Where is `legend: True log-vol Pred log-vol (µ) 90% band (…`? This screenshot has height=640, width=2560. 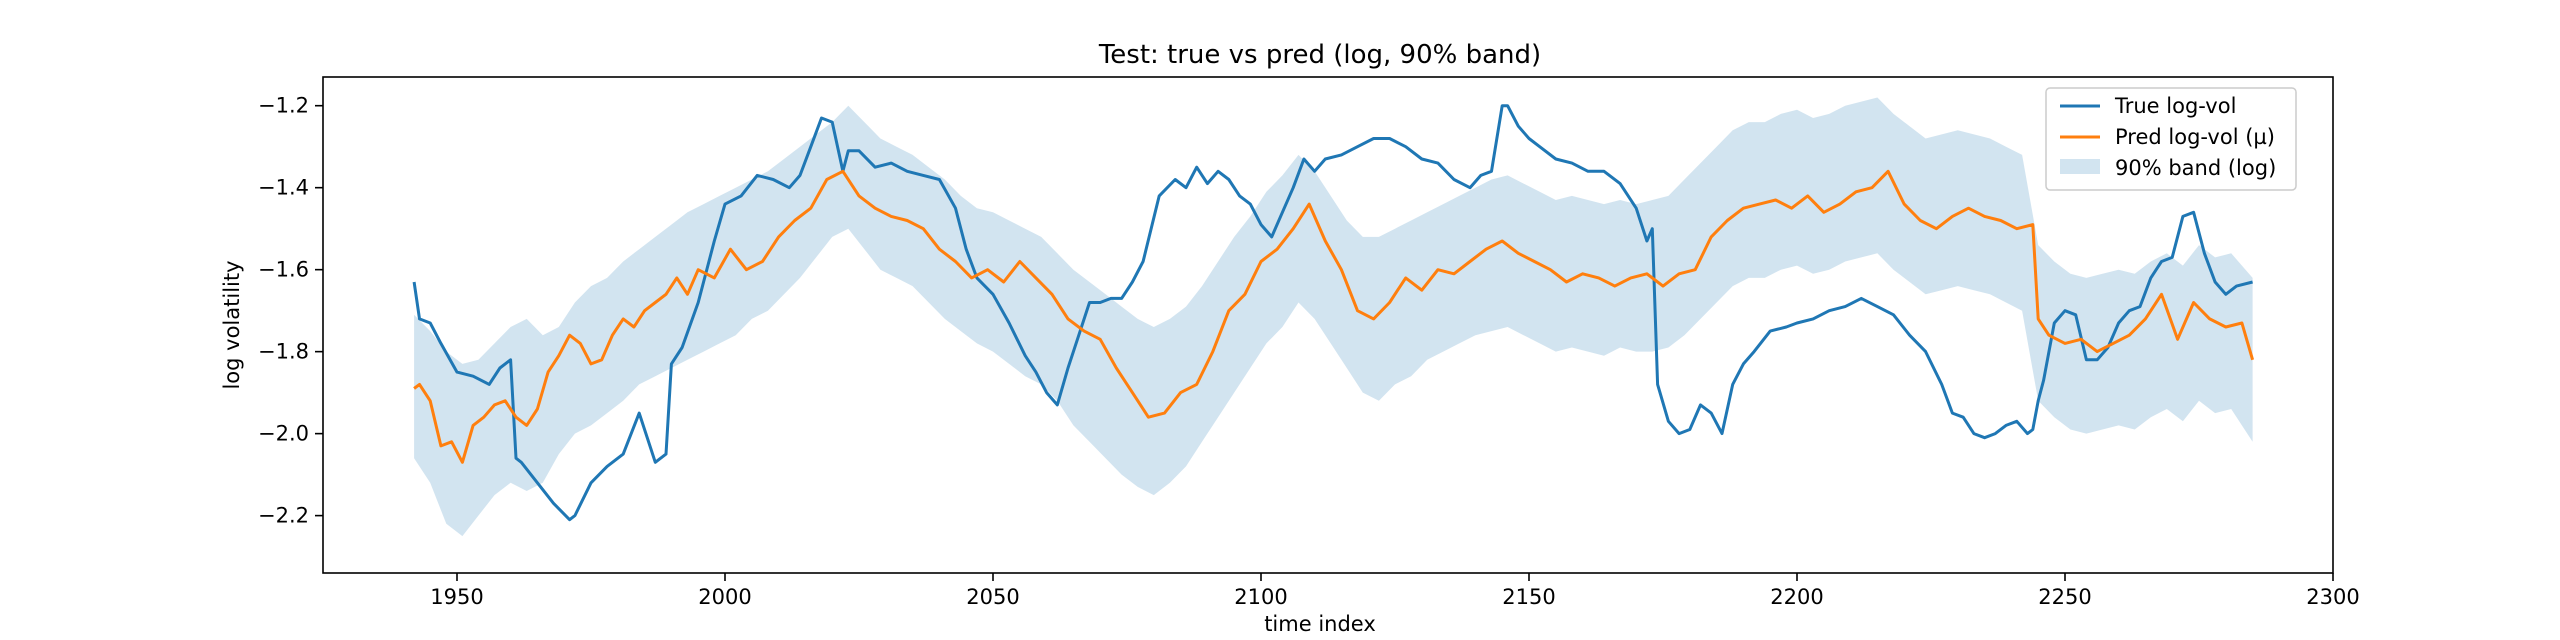
legend: True log-vol Pred log-vol (µ) 90% band (… is located at coordinates (2171, 139).